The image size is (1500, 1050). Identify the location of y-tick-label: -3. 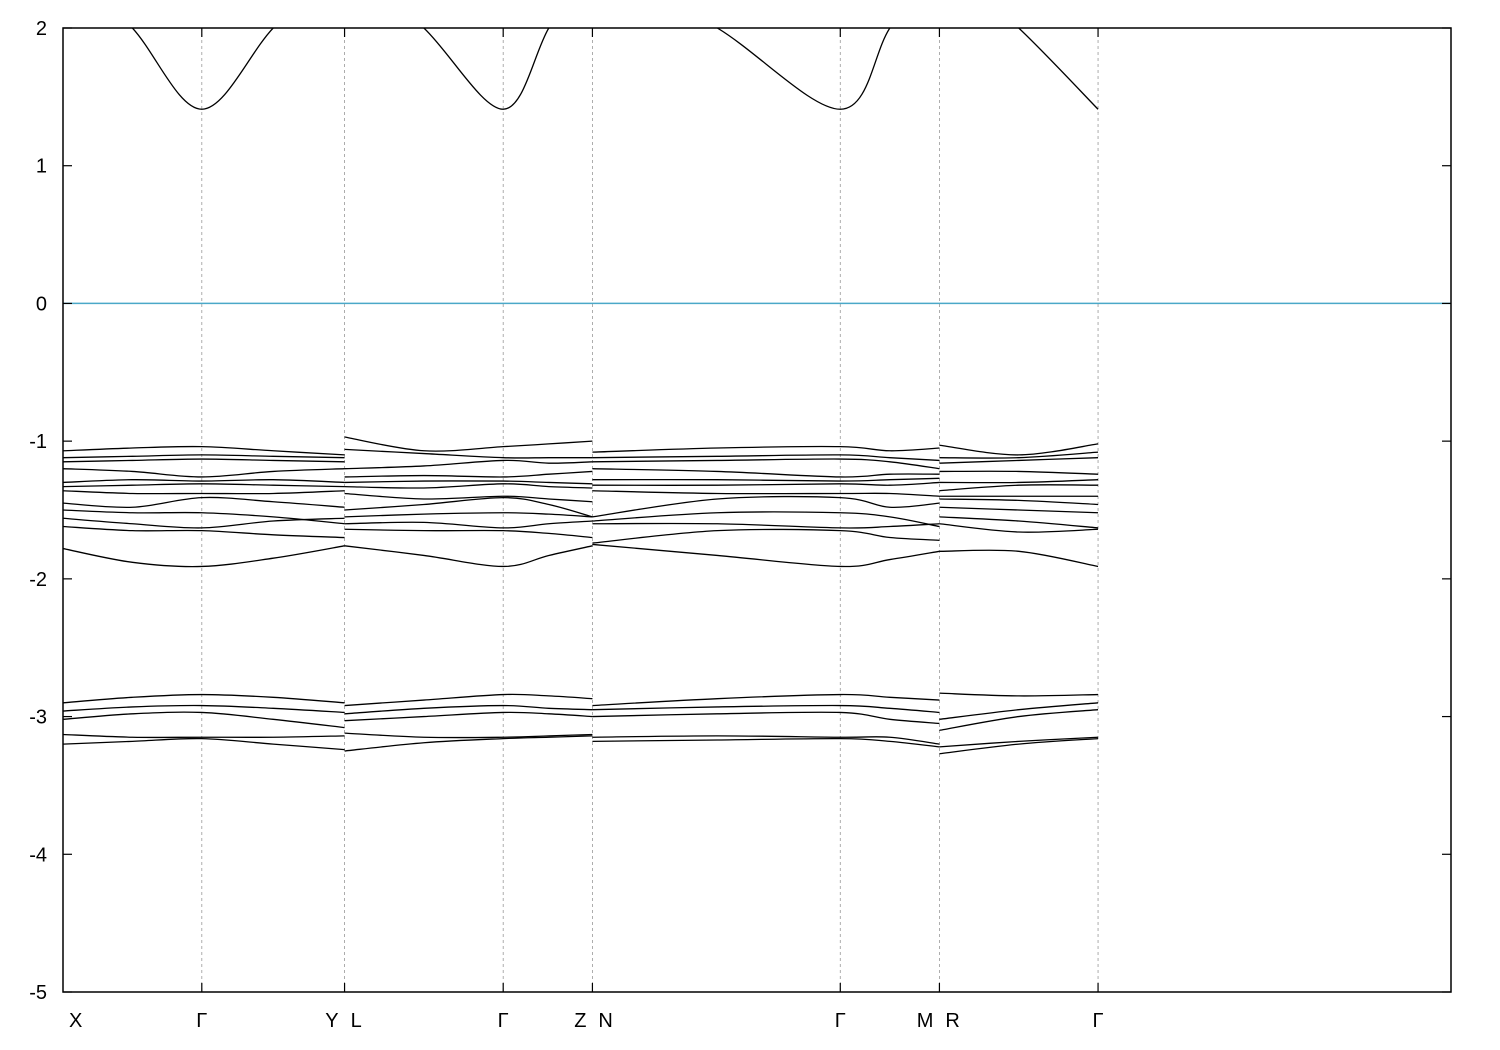
(38, 718).